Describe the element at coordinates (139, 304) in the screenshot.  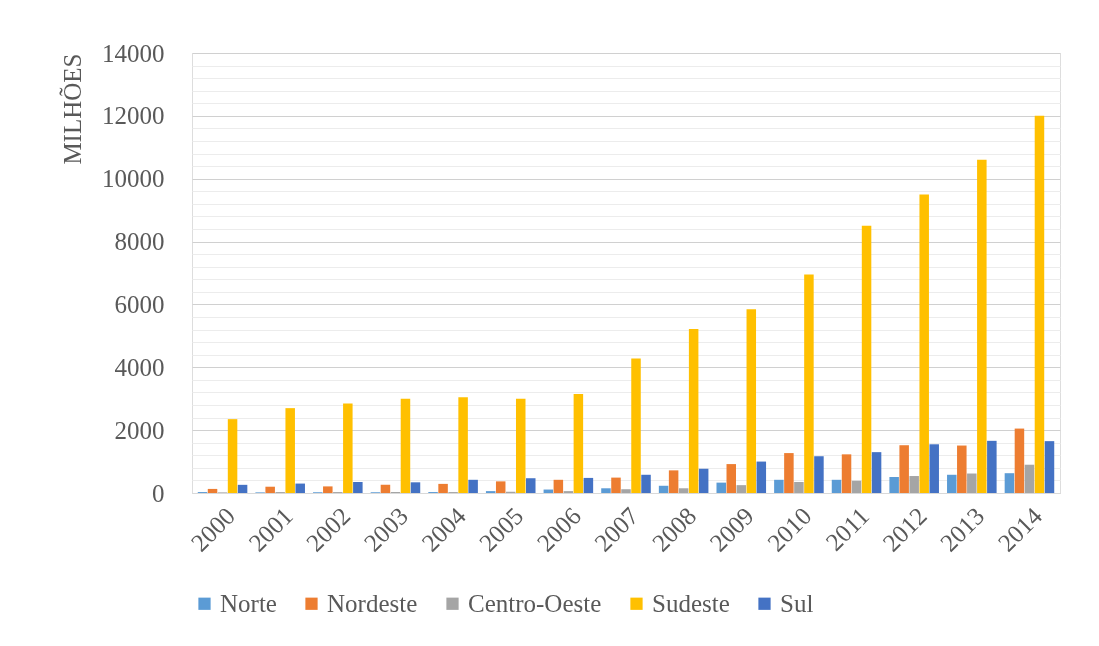
I see `y-tick-label: 6000` at that location.